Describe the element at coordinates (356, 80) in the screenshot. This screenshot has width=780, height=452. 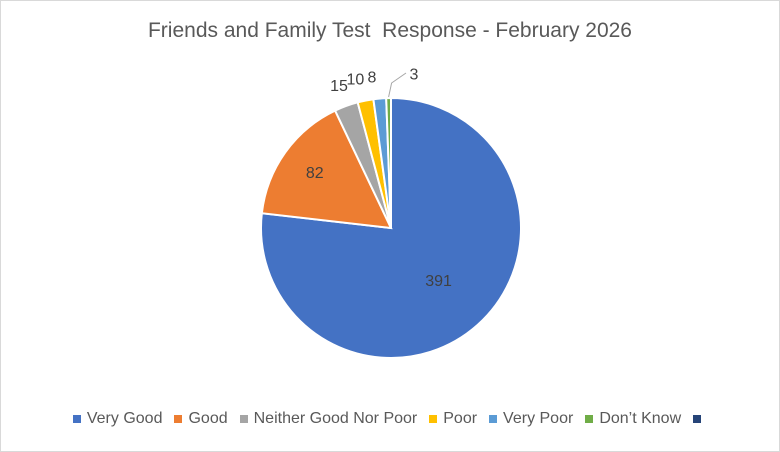
I see `data-label-poor: 10` at that location.